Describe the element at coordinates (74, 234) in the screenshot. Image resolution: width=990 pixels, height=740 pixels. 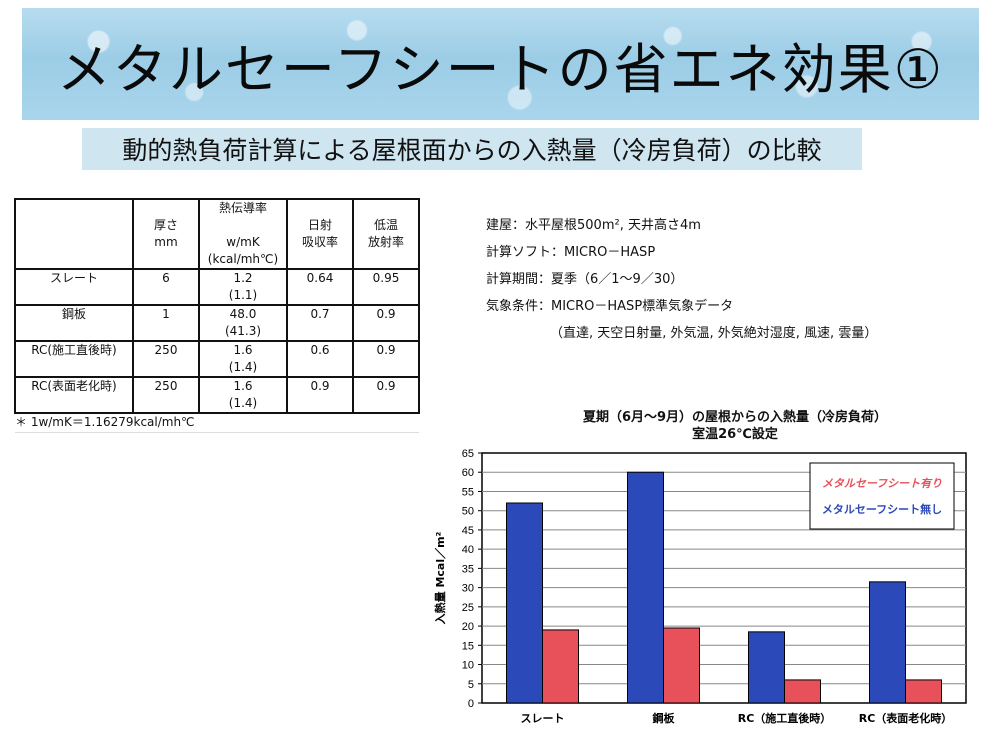
I see `header-material` at that location.